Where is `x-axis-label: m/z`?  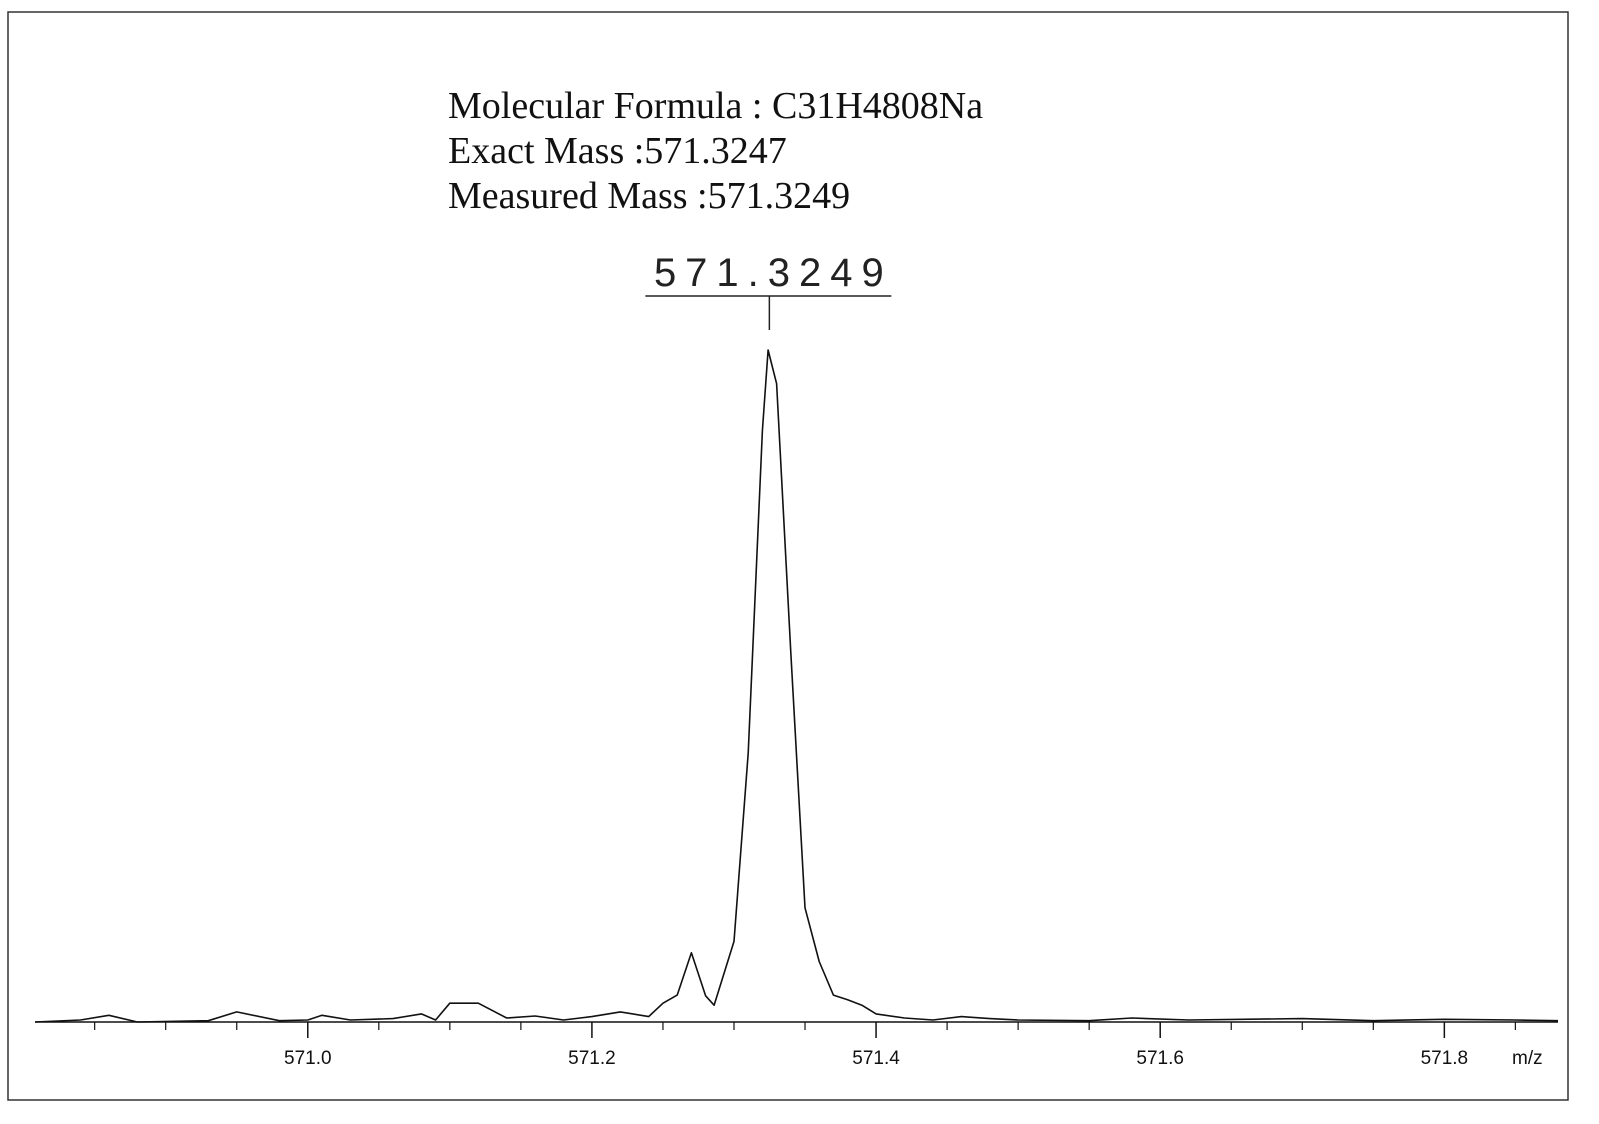 x-axis-label: m/z is located at coordinates (1527, 1058).